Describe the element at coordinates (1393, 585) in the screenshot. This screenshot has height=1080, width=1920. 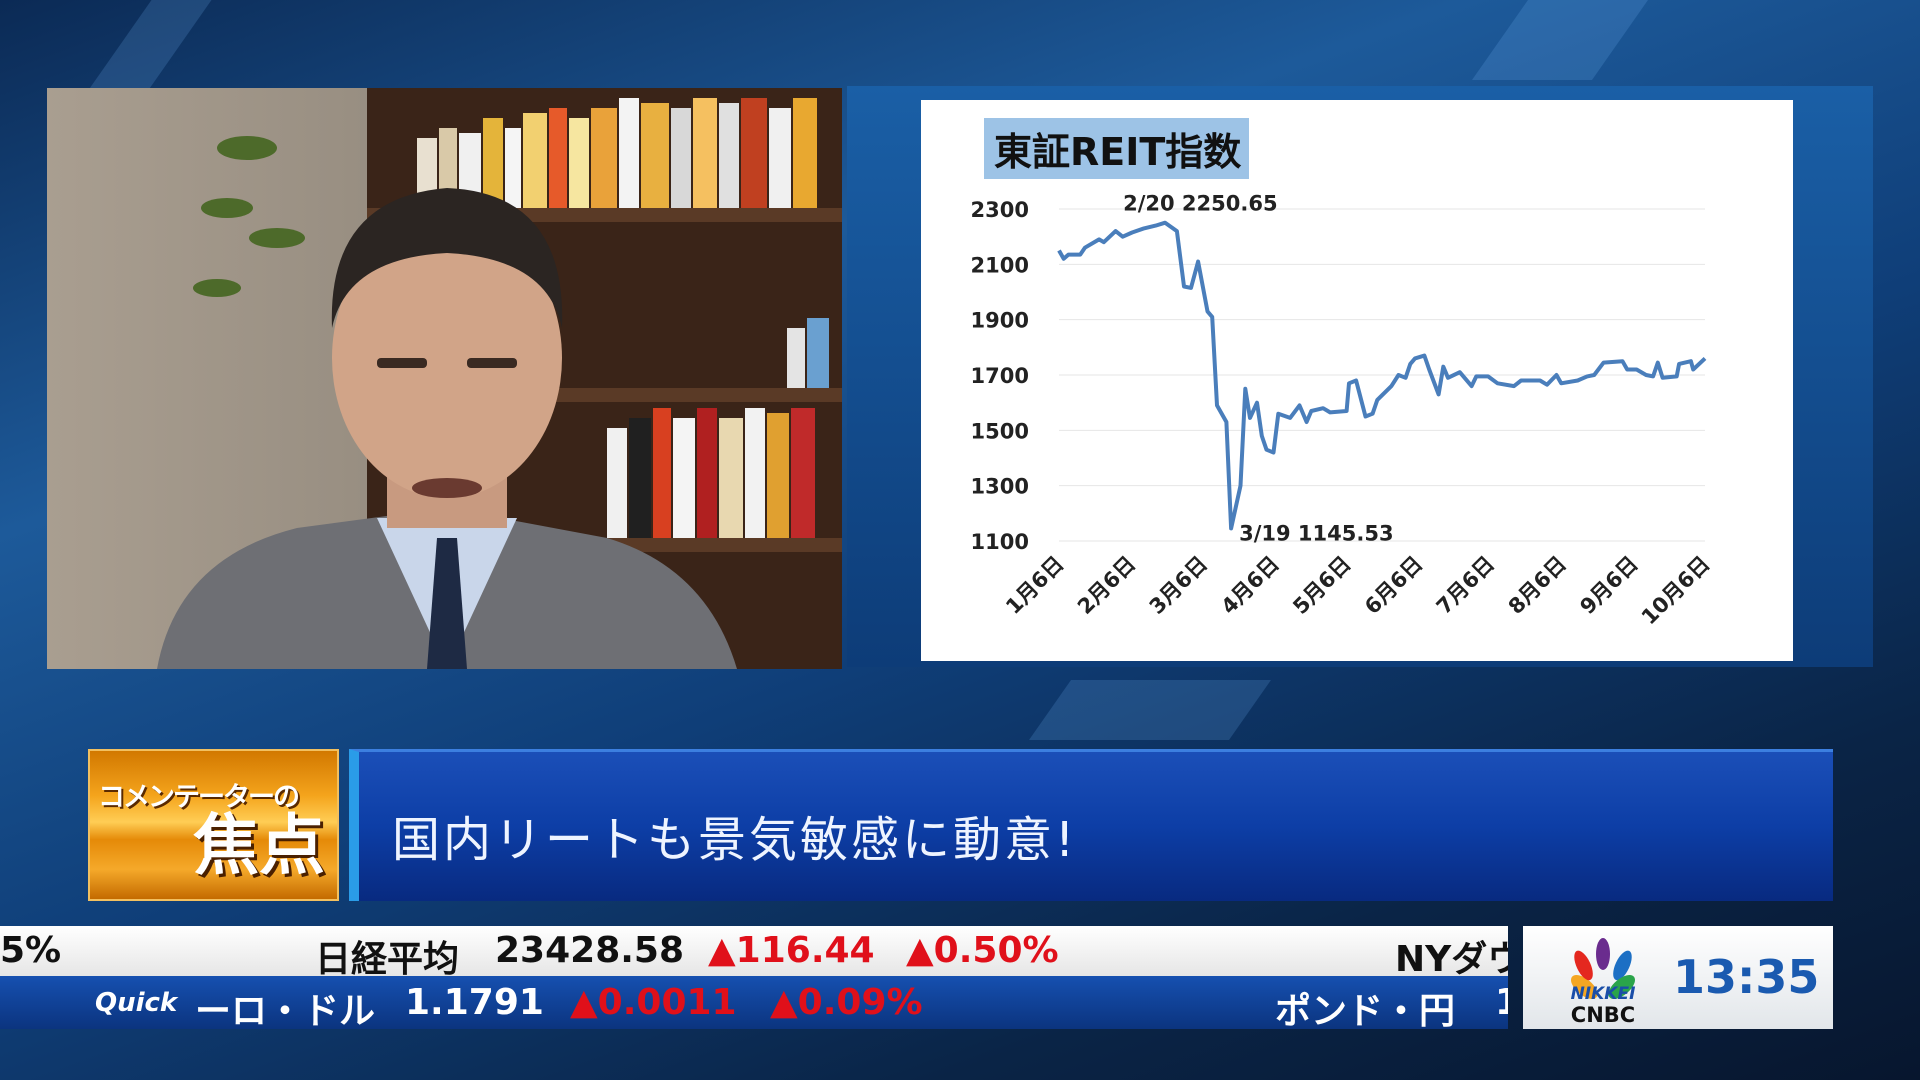
I see `x-tick-label: 6月6日` at that location.